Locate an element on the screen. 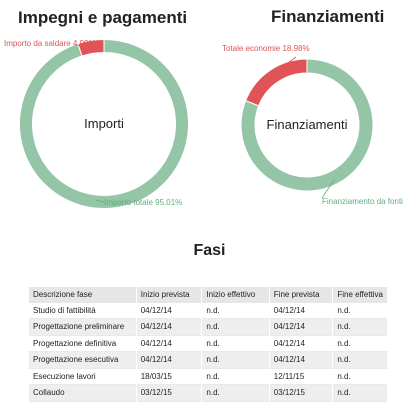  cell-fase: Progettazione definitiva is located at coordinates (83, 343).